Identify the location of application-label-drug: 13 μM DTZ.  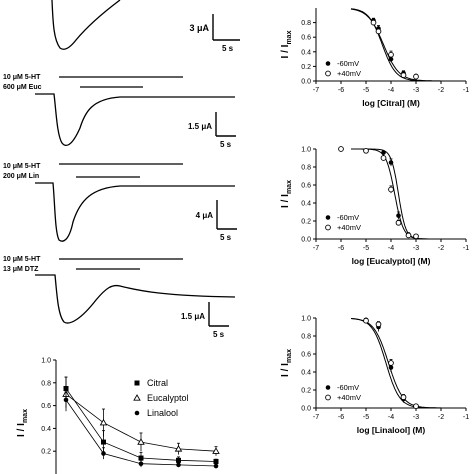
(21, 269).